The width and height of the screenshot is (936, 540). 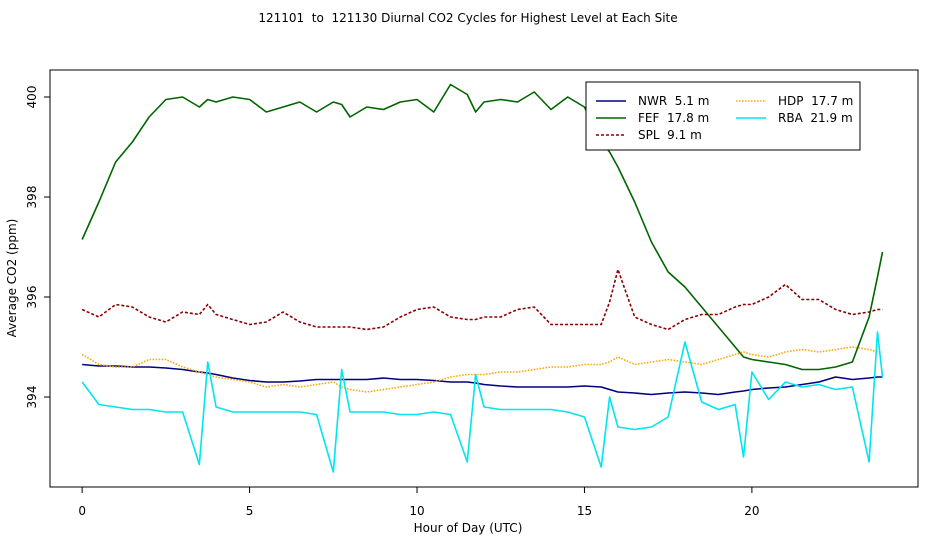 I want to click on legend-label: SPL 9.1 m, so click(x=670, y=135).